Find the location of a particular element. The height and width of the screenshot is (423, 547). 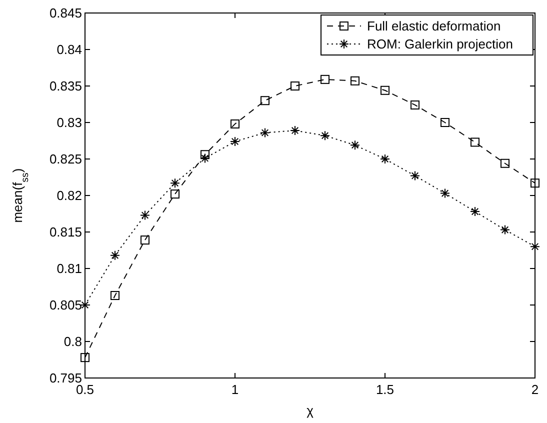

y-tick-label: 0.805 is located at coordinates (65, 305).